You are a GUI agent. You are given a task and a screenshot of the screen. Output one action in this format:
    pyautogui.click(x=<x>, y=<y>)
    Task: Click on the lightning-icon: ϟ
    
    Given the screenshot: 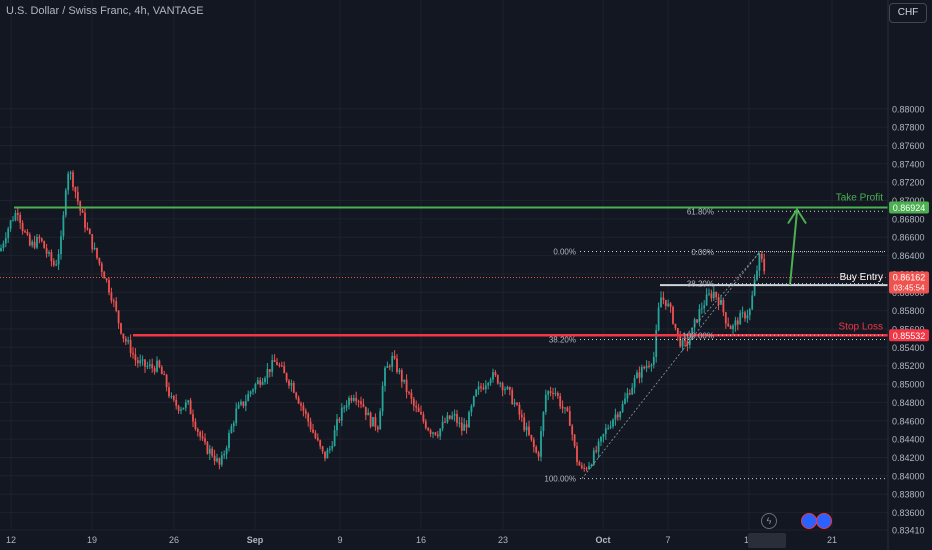 What is the action you would take?
    pyautogui.click(x=769, y=521)
    